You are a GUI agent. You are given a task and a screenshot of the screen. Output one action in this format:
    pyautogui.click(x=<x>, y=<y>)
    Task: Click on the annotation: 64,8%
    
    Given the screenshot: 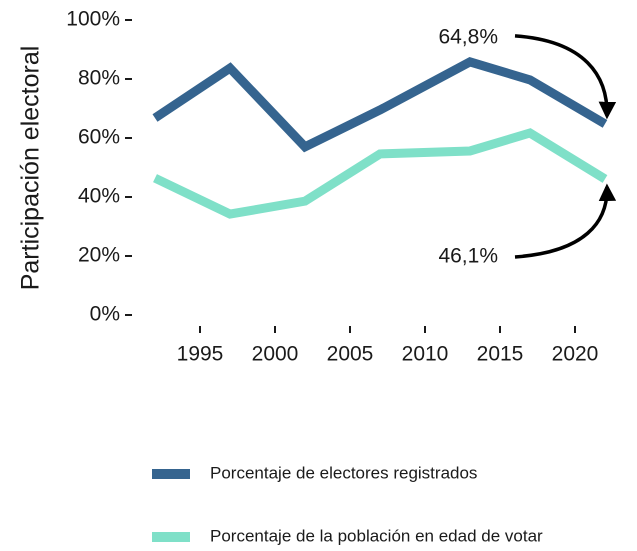 What is the action you would take?
    pyautogui.click(x=468, y=36)
    